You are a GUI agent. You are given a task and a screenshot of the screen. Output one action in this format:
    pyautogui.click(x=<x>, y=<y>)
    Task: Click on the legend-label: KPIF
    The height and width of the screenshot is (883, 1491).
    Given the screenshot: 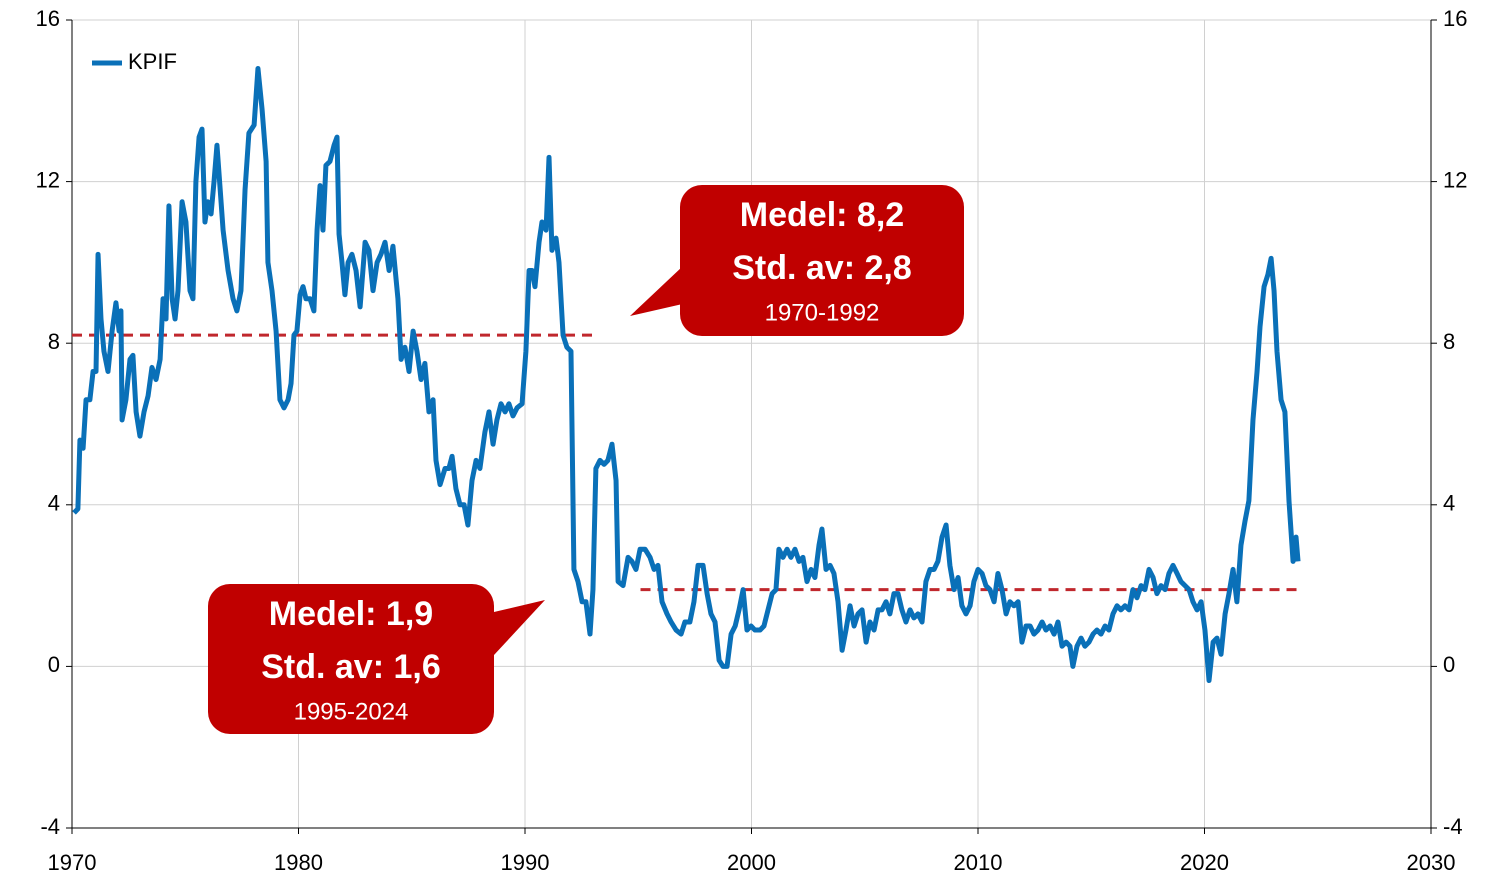 What is the action you would take?
    pyautogui.click(x=152, y=61)
    